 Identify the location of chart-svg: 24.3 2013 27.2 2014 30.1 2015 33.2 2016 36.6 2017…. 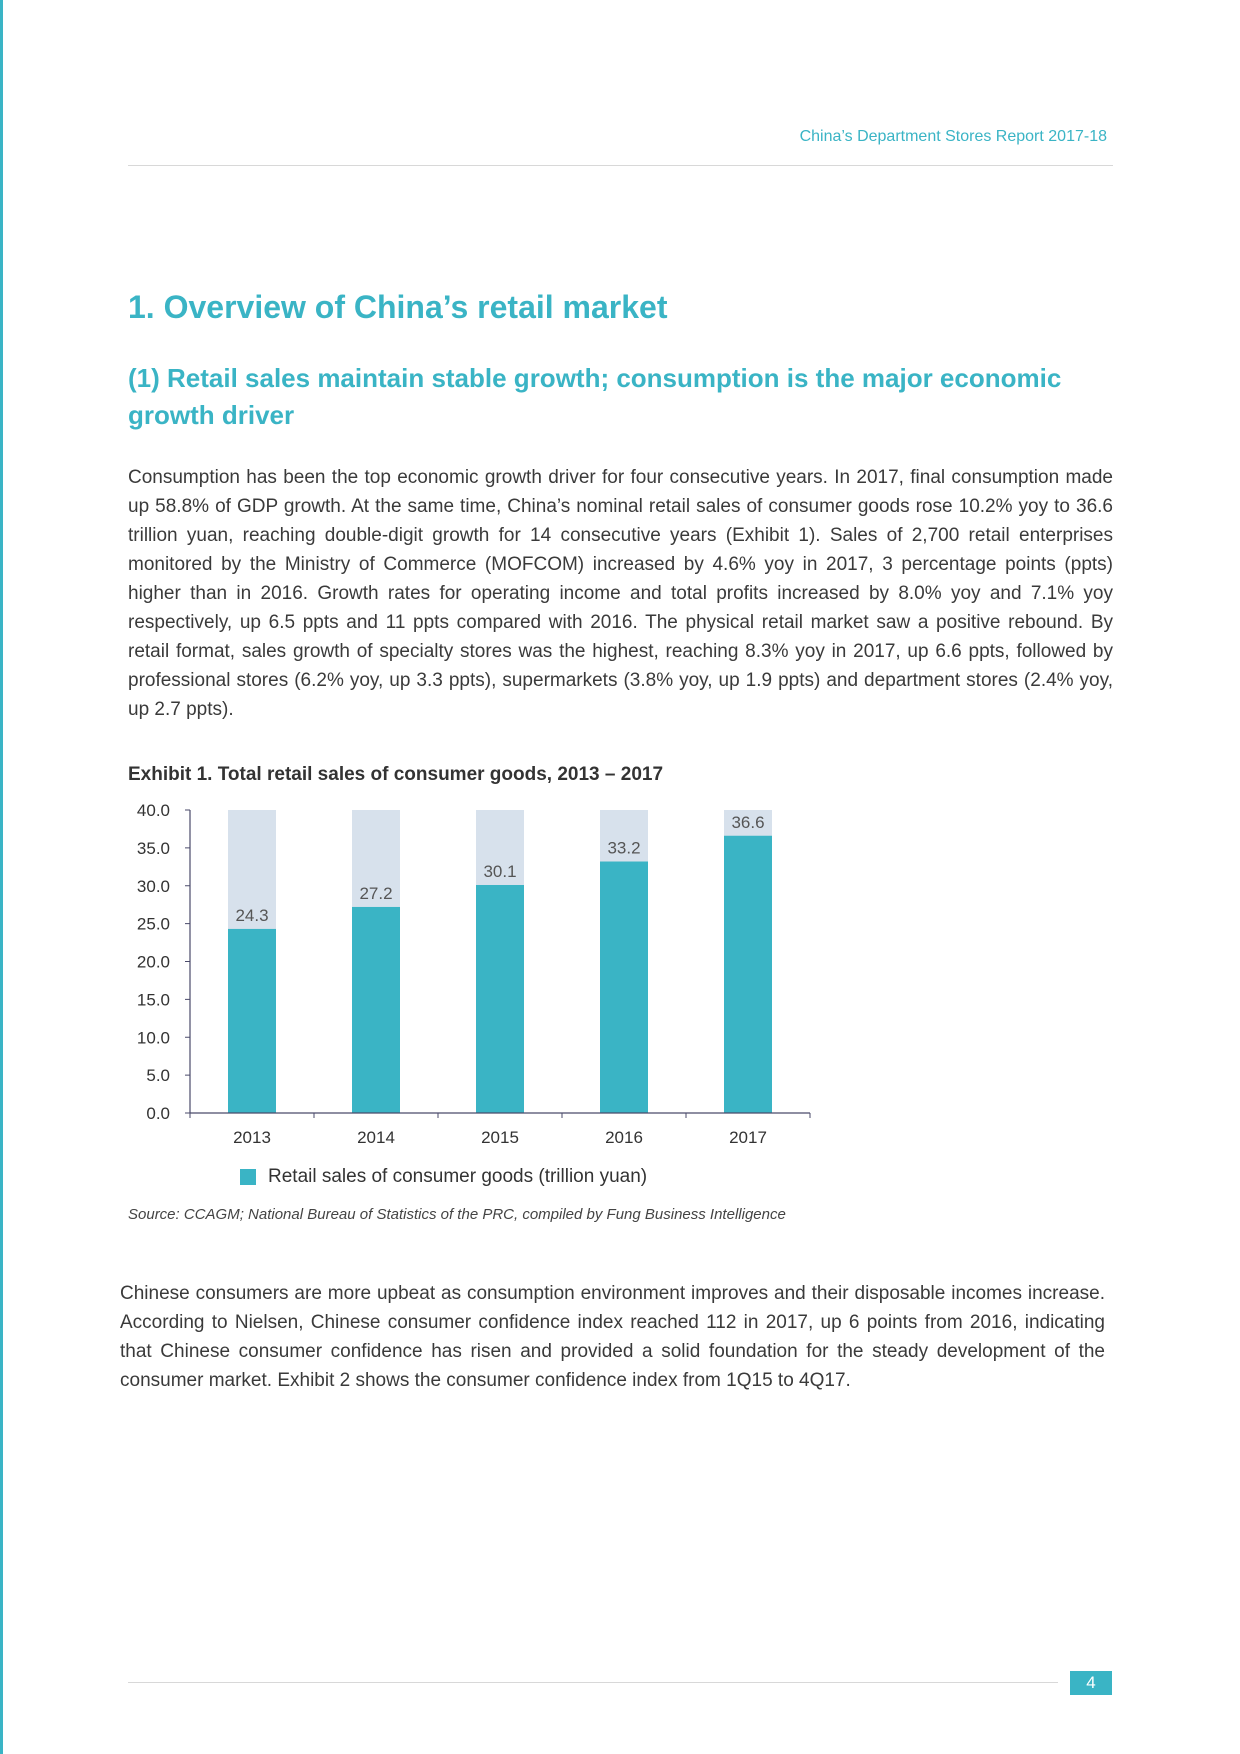
(474, 974).